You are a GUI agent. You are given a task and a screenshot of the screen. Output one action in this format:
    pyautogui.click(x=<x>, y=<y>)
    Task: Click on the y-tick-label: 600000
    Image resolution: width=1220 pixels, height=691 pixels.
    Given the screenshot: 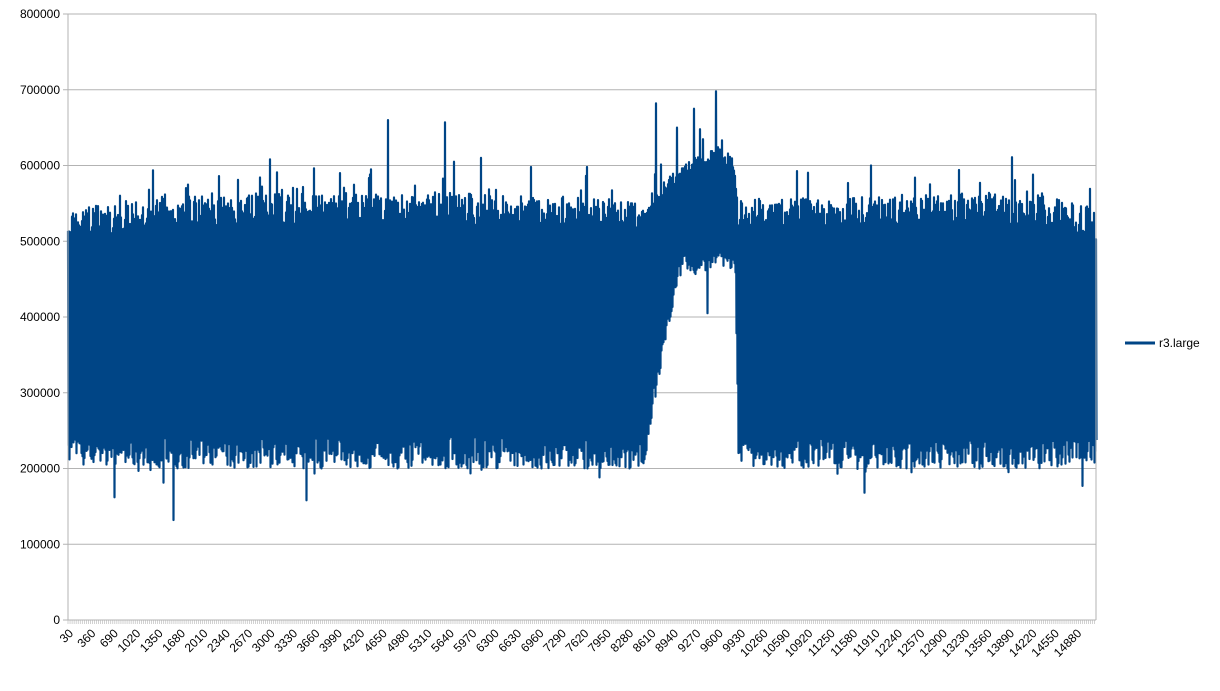 What is the action you would take?
    pyautogui.click(x=40, y=166)
    